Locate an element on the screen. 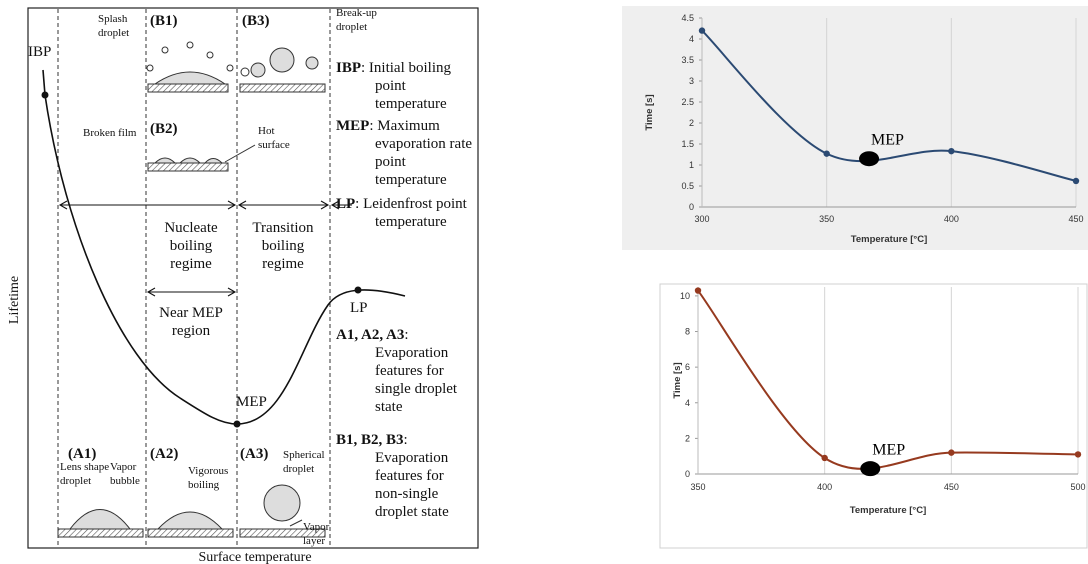 The width and height of the screenshot is (1088, 564). legend-definition: evaporation rate is located at coordinates (423, 144).